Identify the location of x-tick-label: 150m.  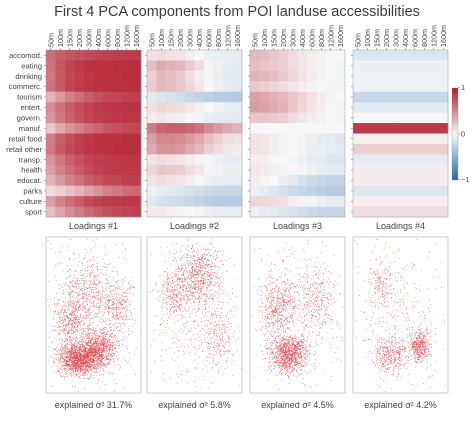
(273, 38).